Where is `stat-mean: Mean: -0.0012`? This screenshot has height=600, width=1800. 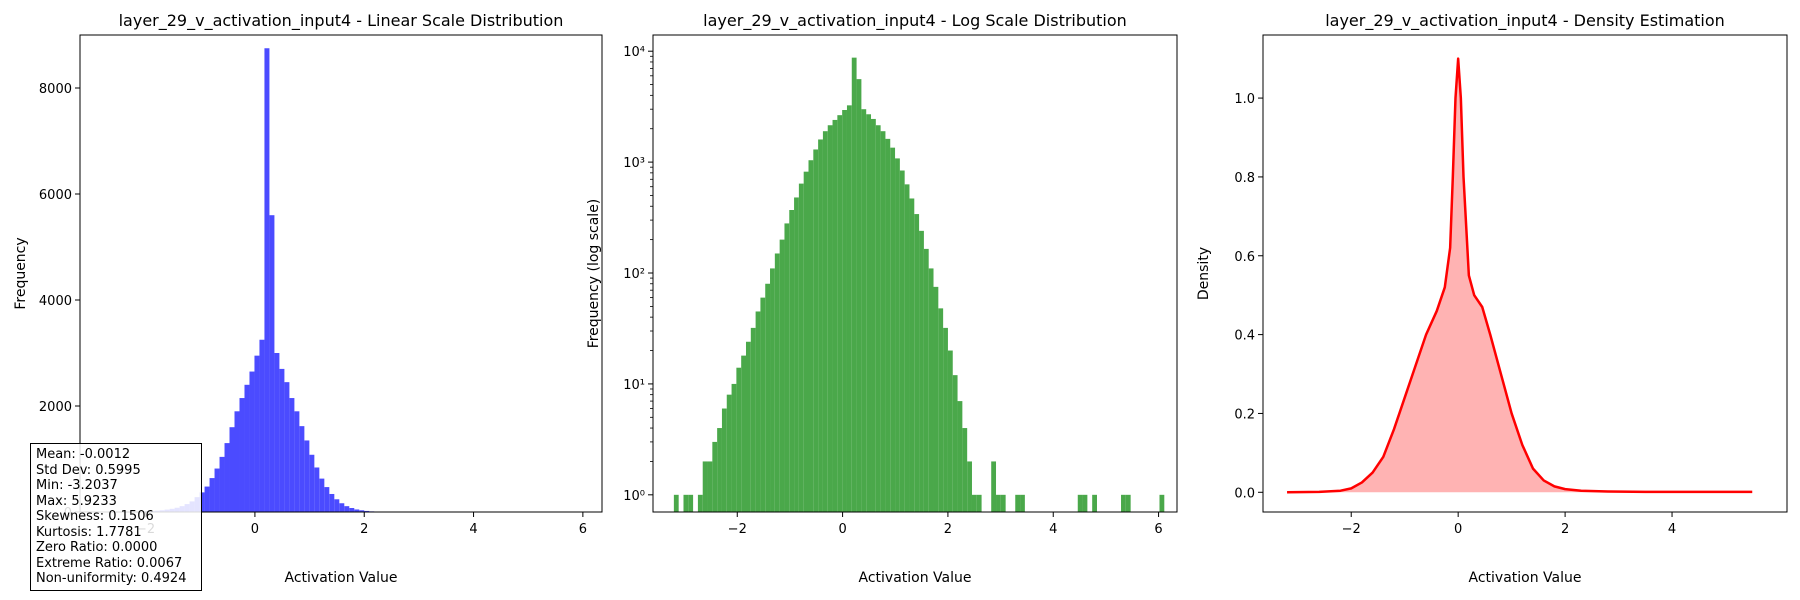
stat-mean: Mean: -0.0012 is located at coordinates (83, 454).